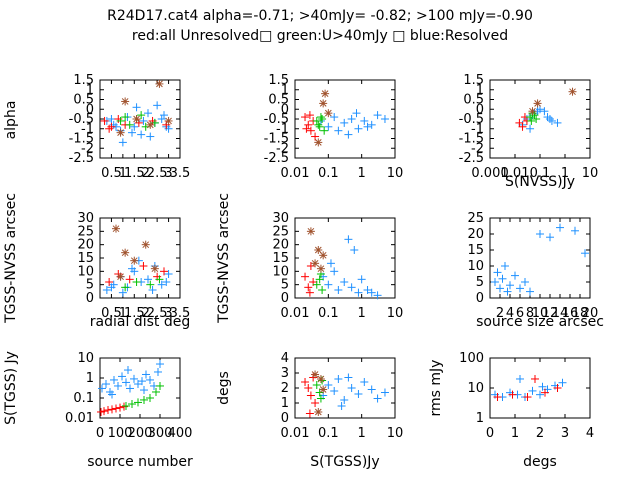 The height and width of the screenshot is (480, 640). I want to click on x-tick-label: 0.001, so click(489, 173).